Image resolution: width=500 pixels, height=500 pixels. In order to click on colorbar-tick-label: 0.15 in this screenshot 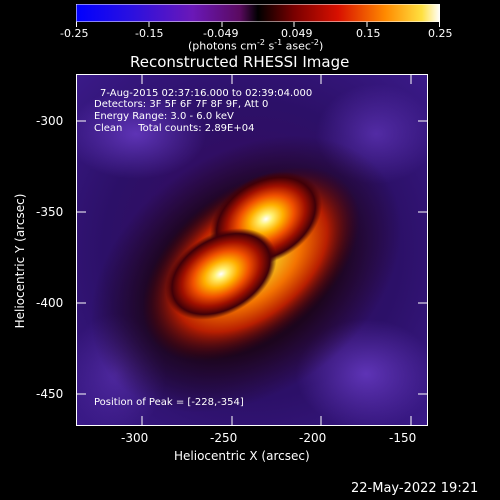, I will do `click(368, 33)`.